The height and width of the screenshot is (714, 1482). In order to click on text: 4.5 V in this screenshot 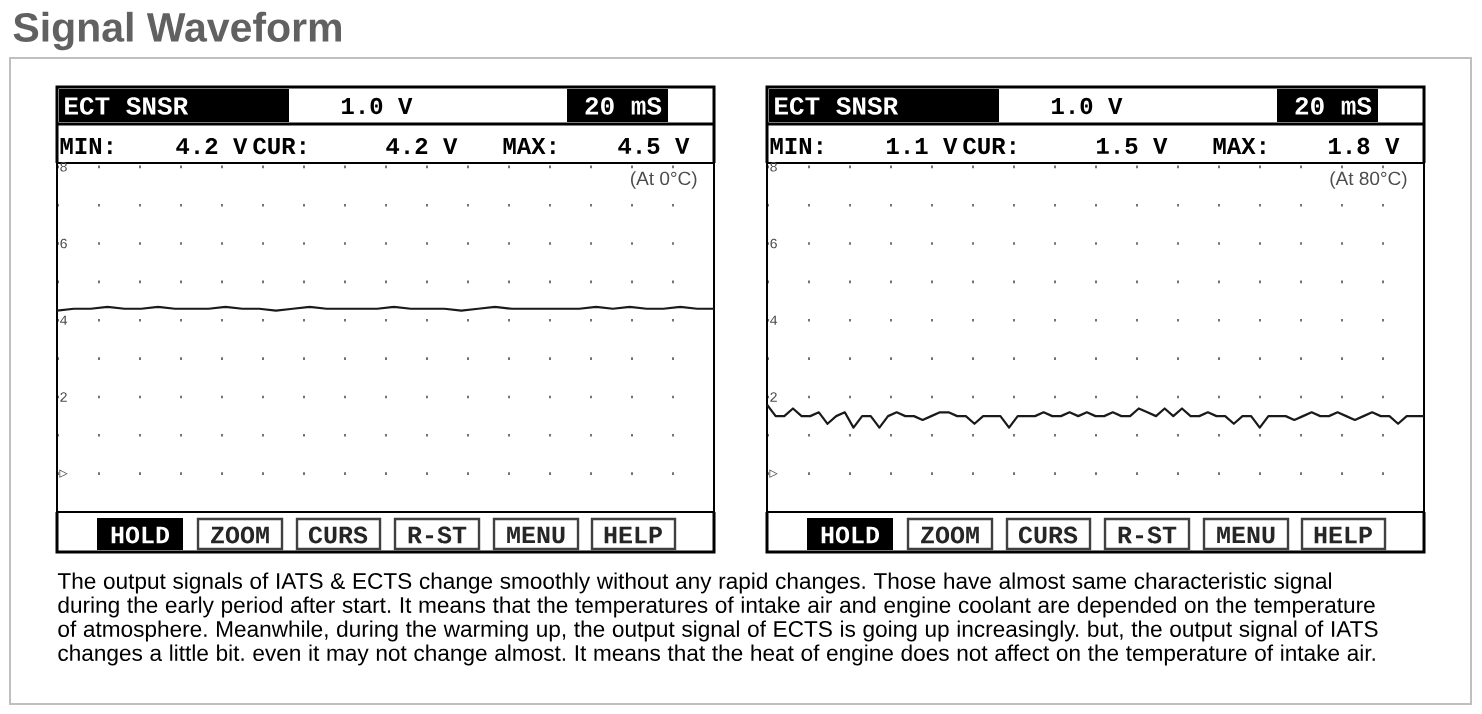, I will do `click(654, 146)`.